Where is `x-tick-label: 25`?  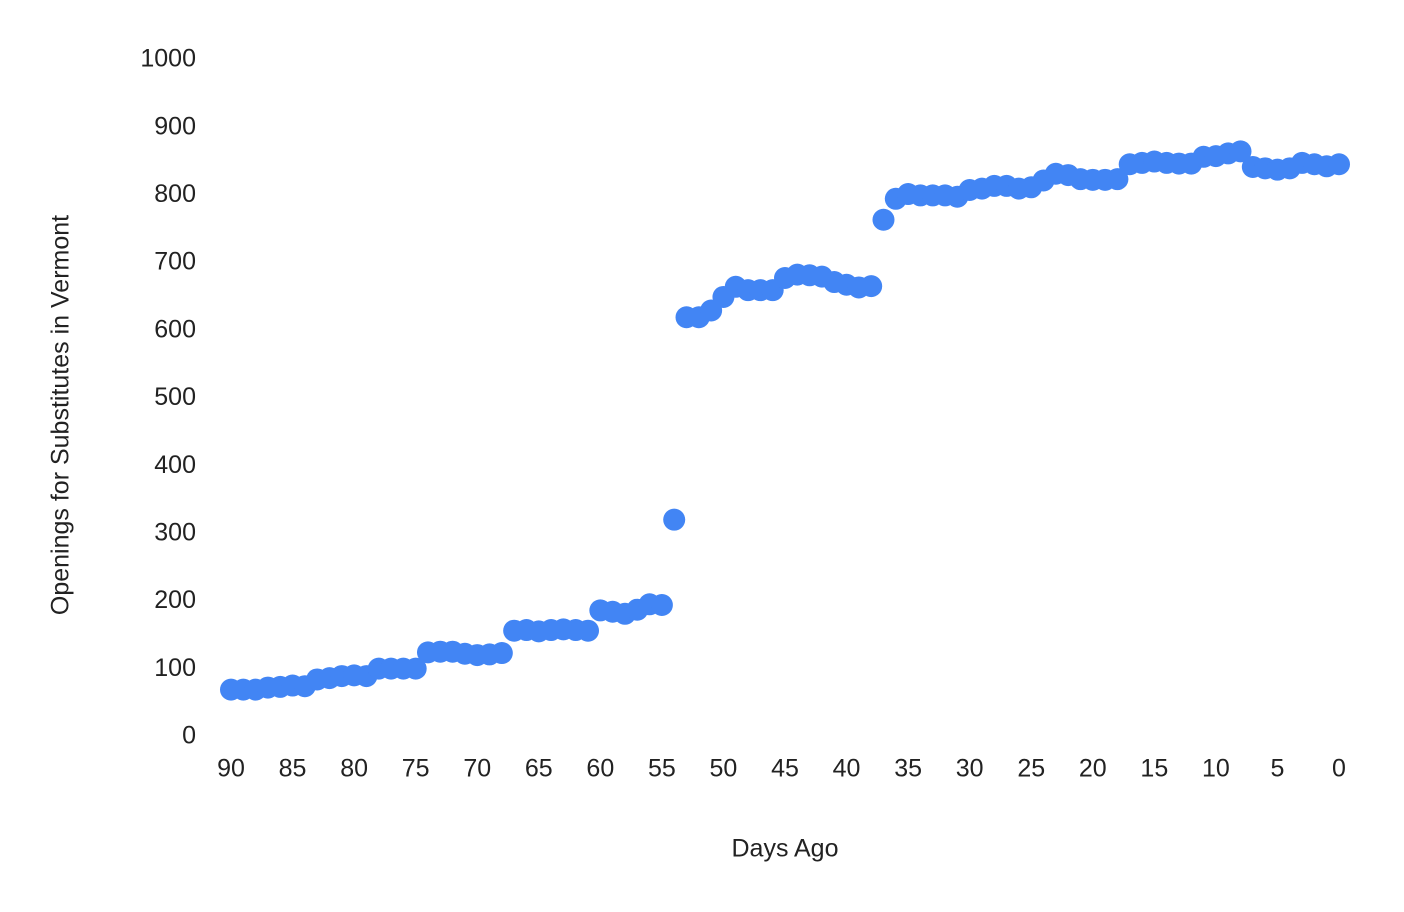
x-tick-label: 25 is located at coordinates (1031, 769).